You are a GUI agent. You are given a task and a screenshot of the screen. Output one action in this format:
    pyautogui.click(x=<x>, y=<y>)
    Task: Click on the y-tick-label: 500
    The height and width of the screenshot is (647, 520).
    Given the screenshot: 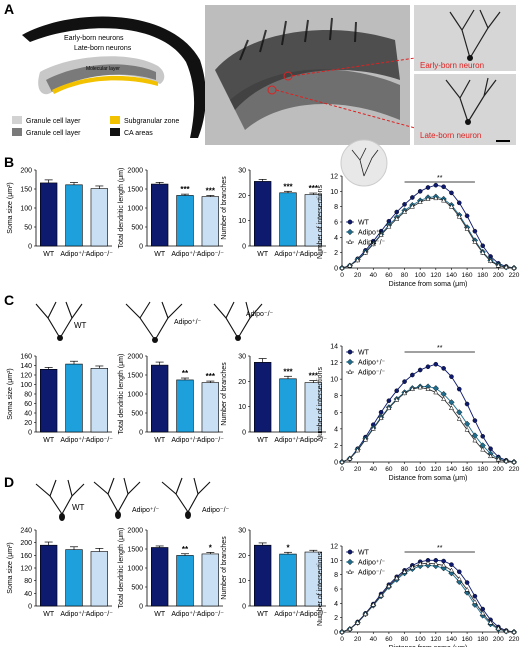 What is the action you would take?
    pyautogui.click(x=137, y=588)
    